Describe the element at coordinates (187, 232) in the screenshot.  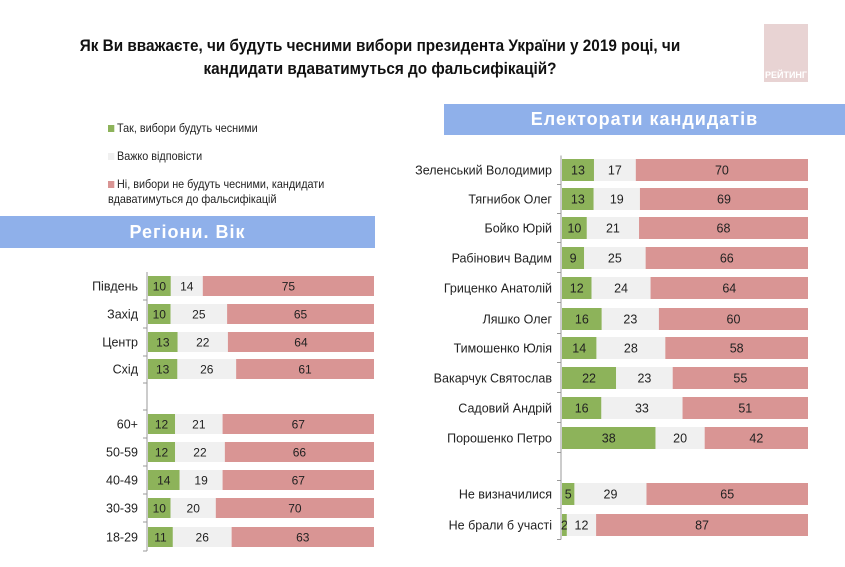
I see `regions-banner: Регіони. Вік` at that location.